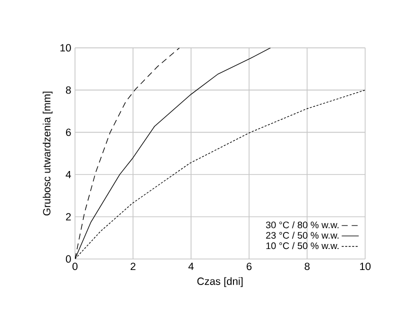  What do you see at coordinates (307, 266) in the screenshot?
I see `x-tick-label: 8` at bounding box center [307, 266].